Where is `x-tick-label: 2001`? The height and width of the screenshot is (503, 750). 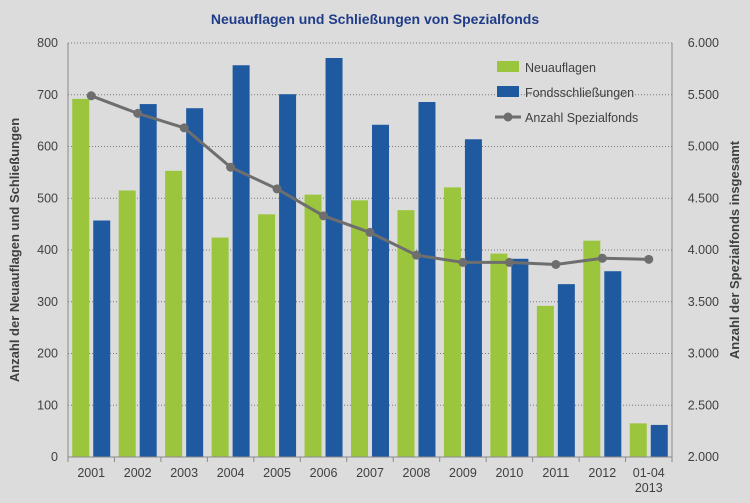
x-tick-label: 2001 is located at coordinates (91, 473).